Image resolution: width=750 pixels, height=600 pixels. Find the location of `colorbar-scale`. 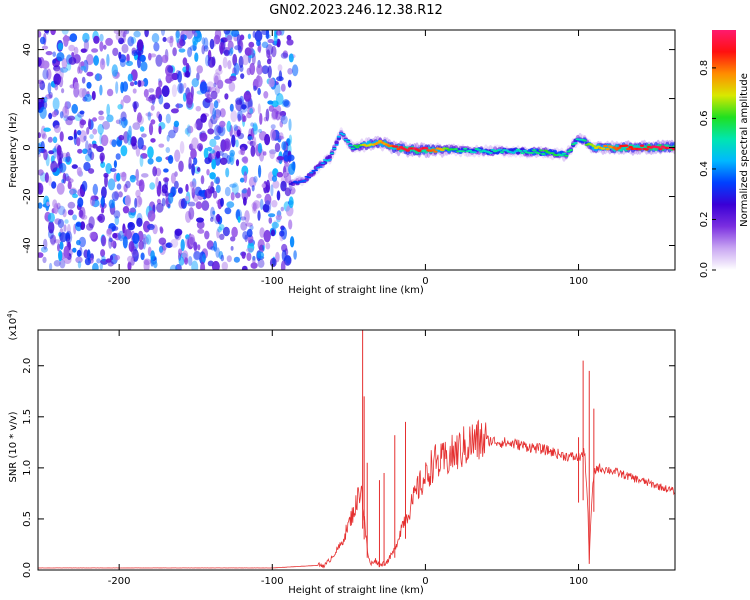

colorbar-scale is located at coordinates (724, 150).